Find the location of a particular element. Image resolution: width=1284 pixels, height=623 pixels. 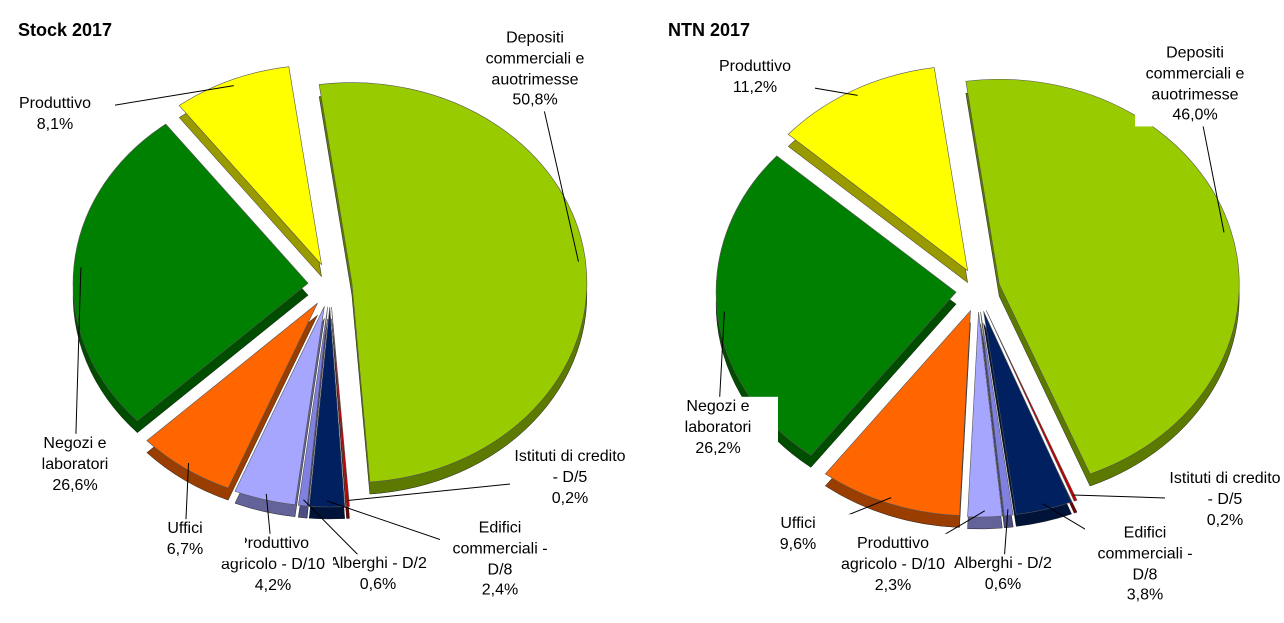

label-value: 2,3% is located at coordinates (893, 585).